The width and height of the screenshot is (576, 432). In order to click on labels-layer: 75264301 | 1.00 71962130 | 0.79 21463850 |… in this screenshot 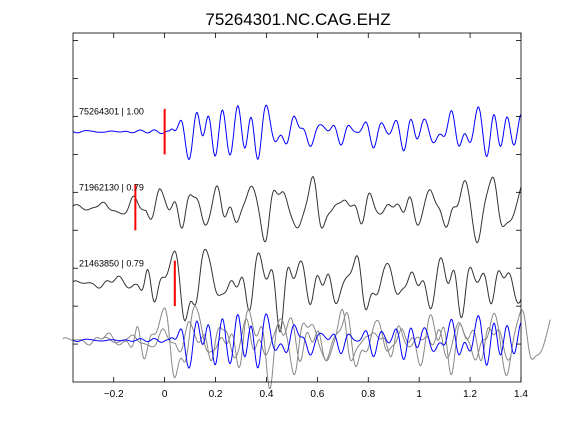, I will do `click(111, 188)`.